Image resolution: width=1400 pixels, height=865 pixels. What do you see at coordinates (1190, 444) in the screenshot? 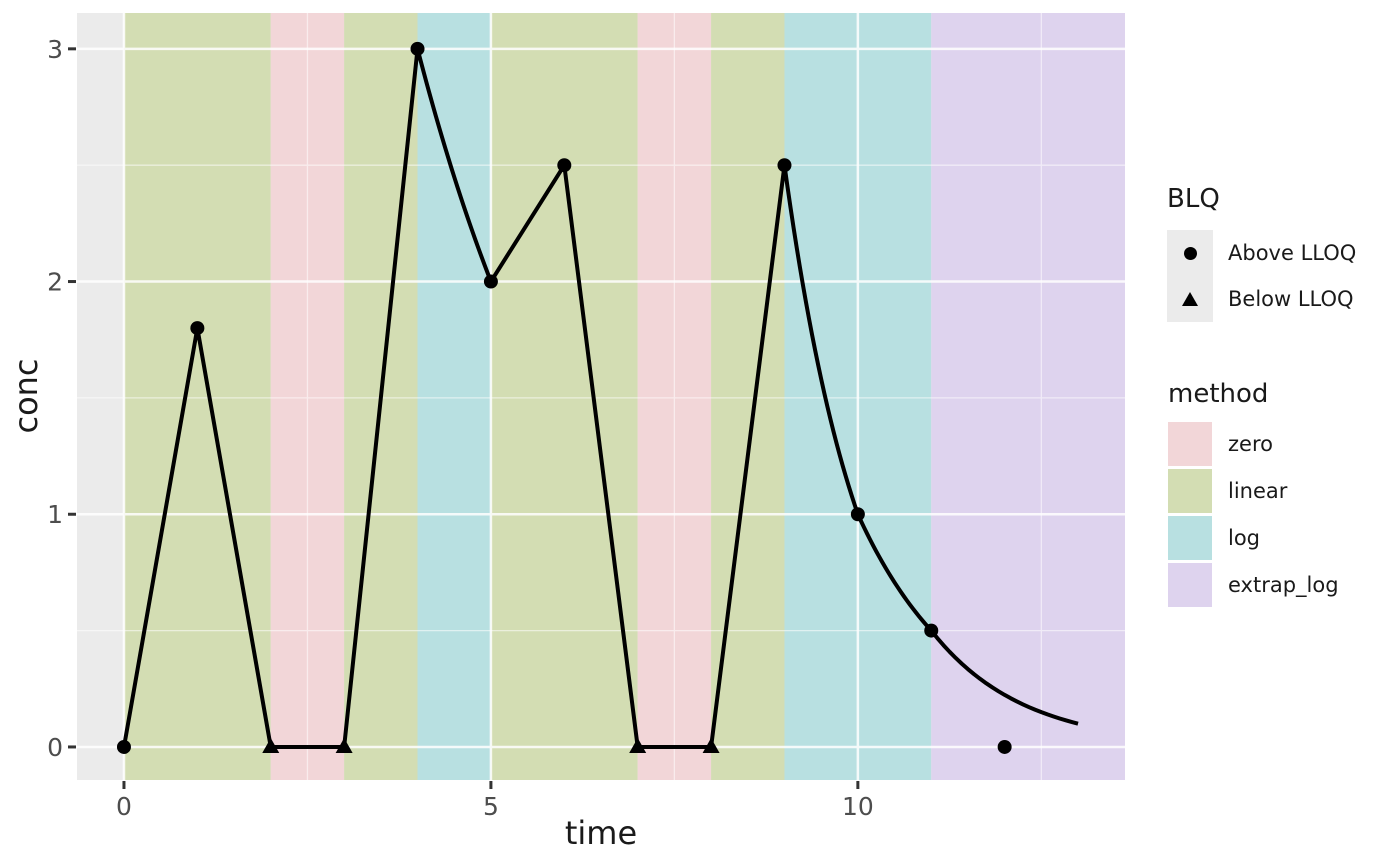
I see `zero-swatch` at bounding box center [1190, 444].